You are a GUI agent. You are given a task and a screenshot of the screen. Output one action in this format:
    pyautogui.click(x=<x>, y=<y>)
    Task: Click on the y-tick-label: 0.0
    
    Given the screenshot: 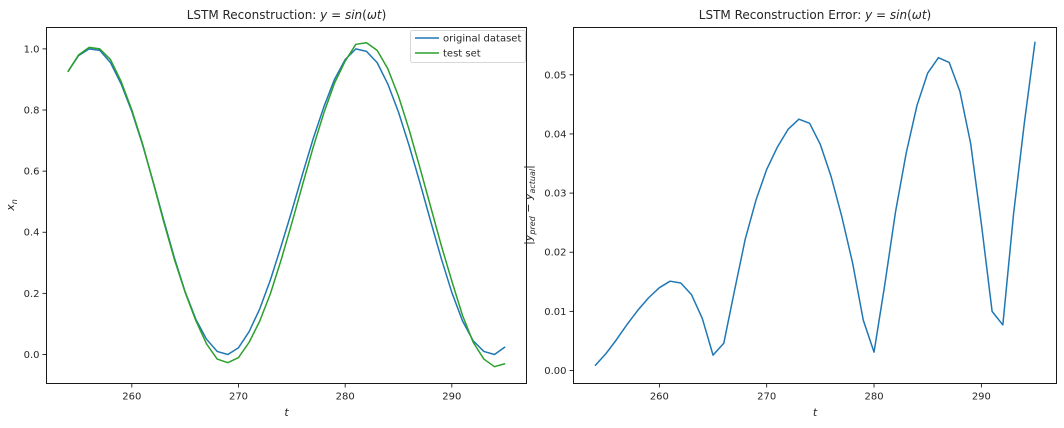 What is the action you would take?
    pyautogui.click(x=32, y=355)
    